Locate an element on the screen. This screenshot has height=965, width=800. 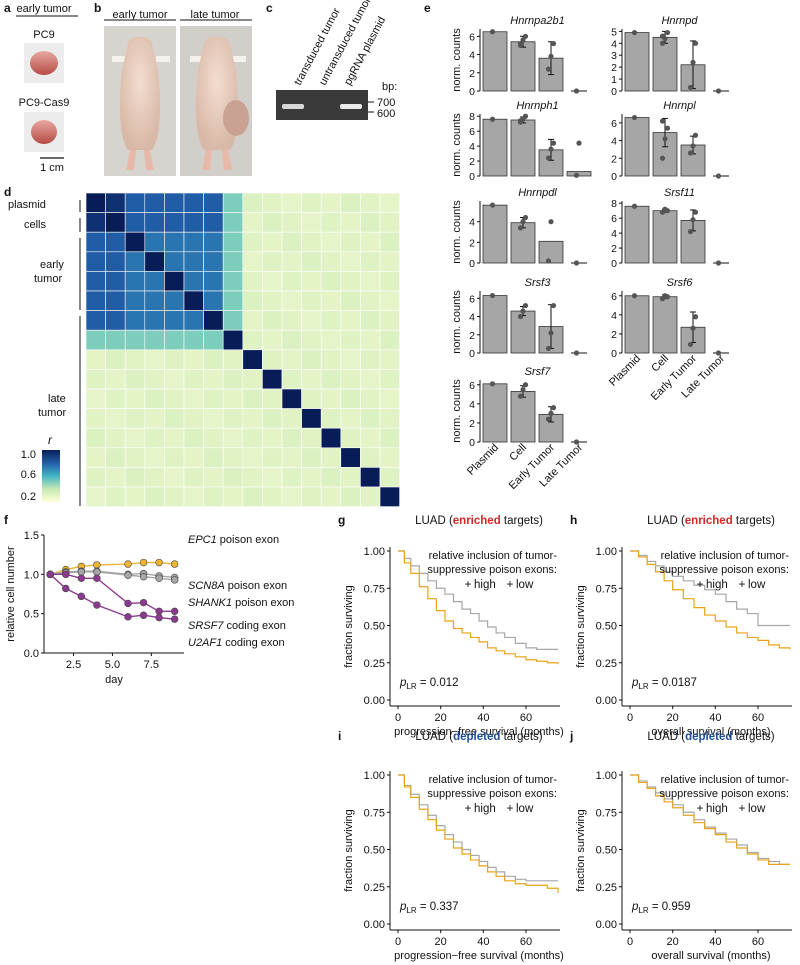
bar-chart-title: Srsf6 is located at coordinates (680, 283).